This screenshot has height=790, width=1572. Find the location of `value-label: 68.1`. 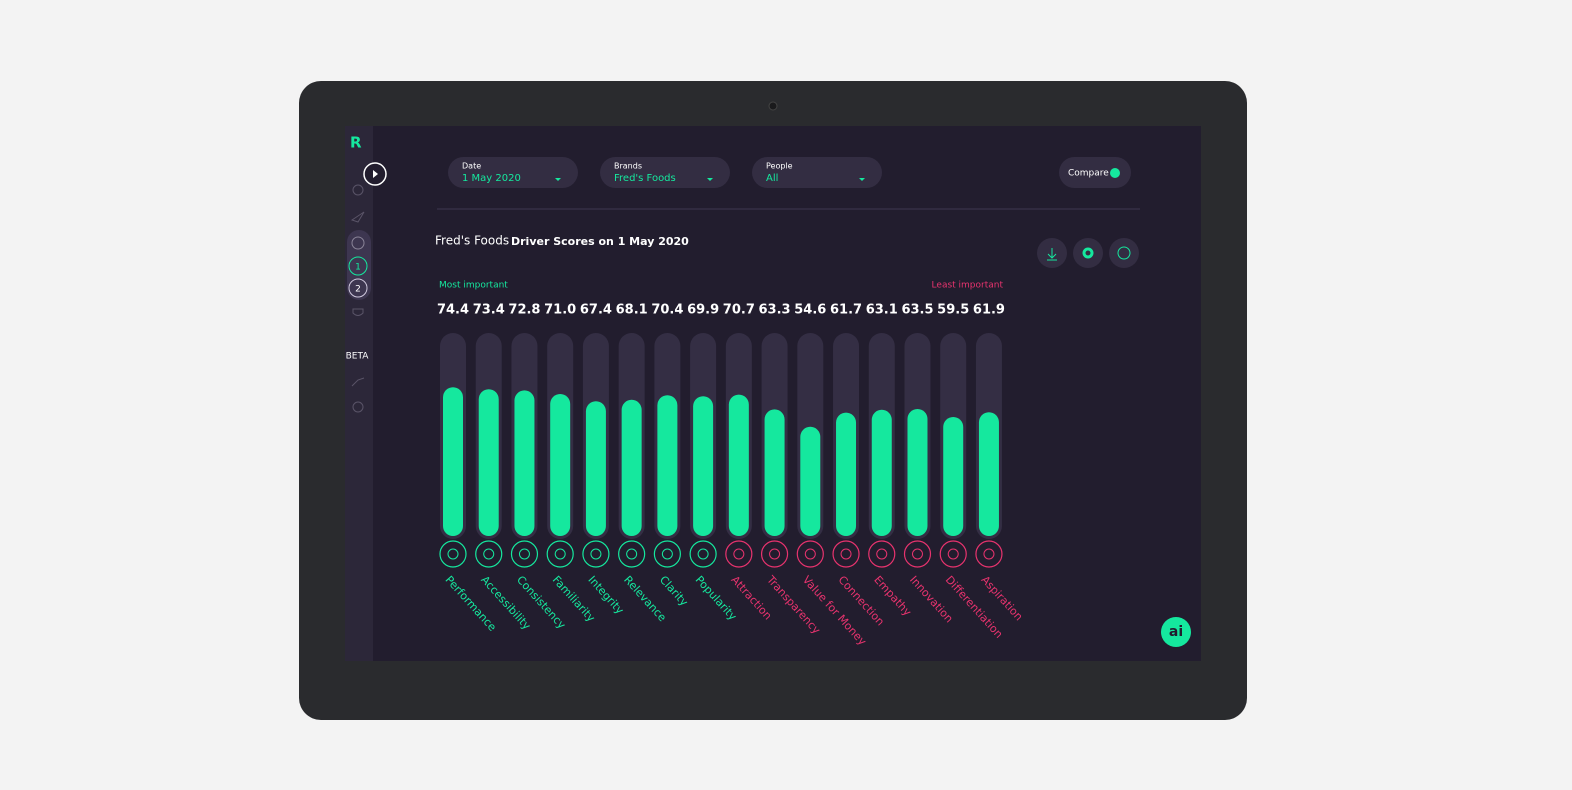

value-label: 68.1 is located at coordinates (632, 310).